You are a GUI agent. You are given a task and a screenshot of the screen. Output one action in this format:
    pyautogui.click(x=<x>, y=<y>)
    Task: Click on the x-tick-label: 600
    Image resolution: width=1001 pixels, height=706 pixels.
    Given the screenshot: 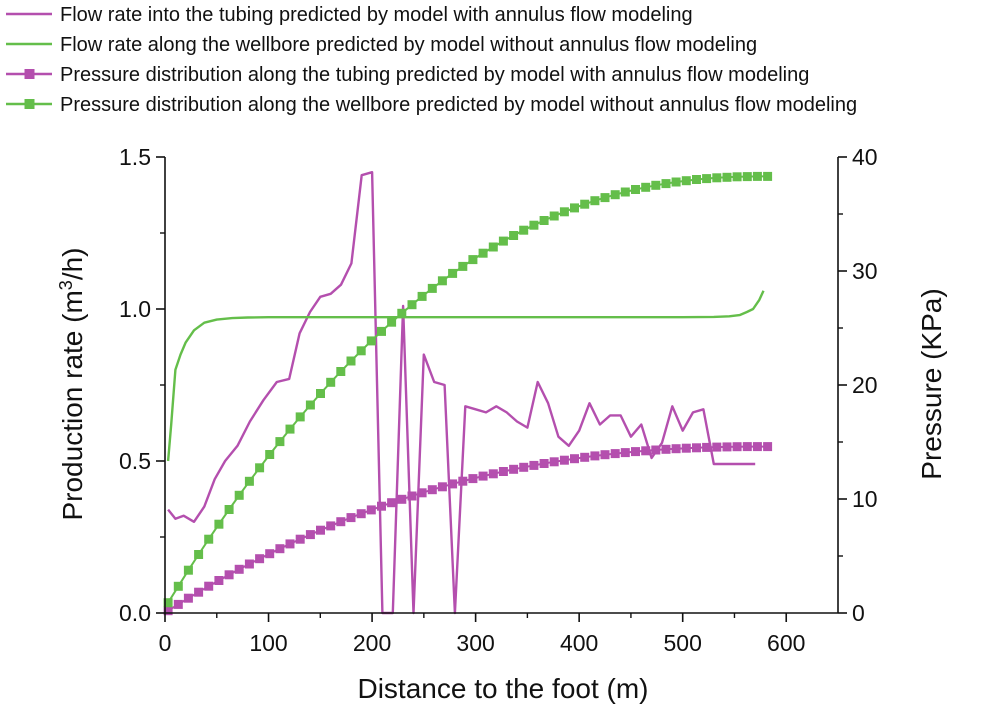 What is the action you would take?
    pyautogui.click(x=786, y=643)
    